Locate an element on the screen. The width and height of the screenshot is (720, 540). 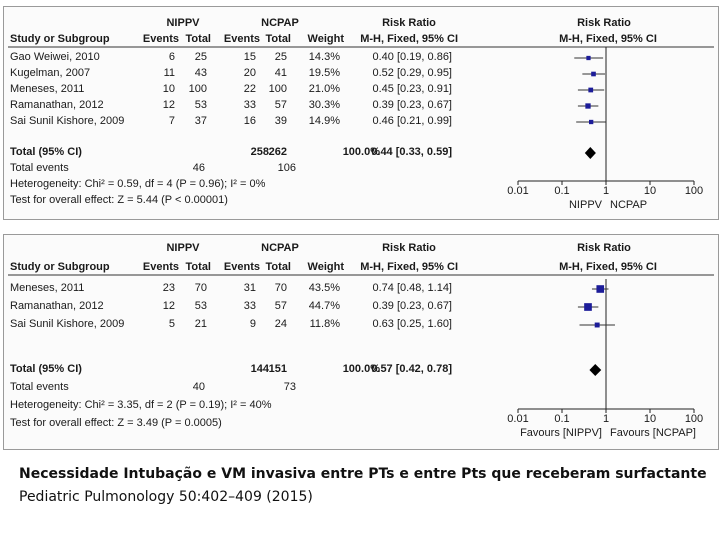
ci-cell: 0.52 [0.29, 0.95] is located at coordinates (412, 73).